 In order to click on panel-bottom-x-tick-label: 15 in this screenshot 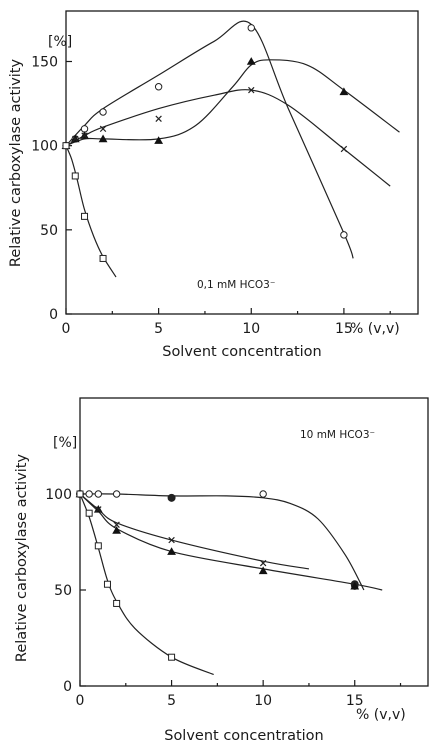, I will do `click(355, 701)`.